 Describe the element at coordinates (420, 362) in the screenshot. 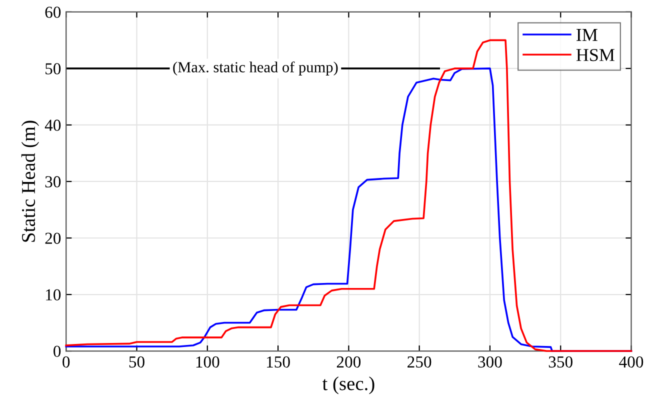

I see `x-tick-label: 250` at that location.